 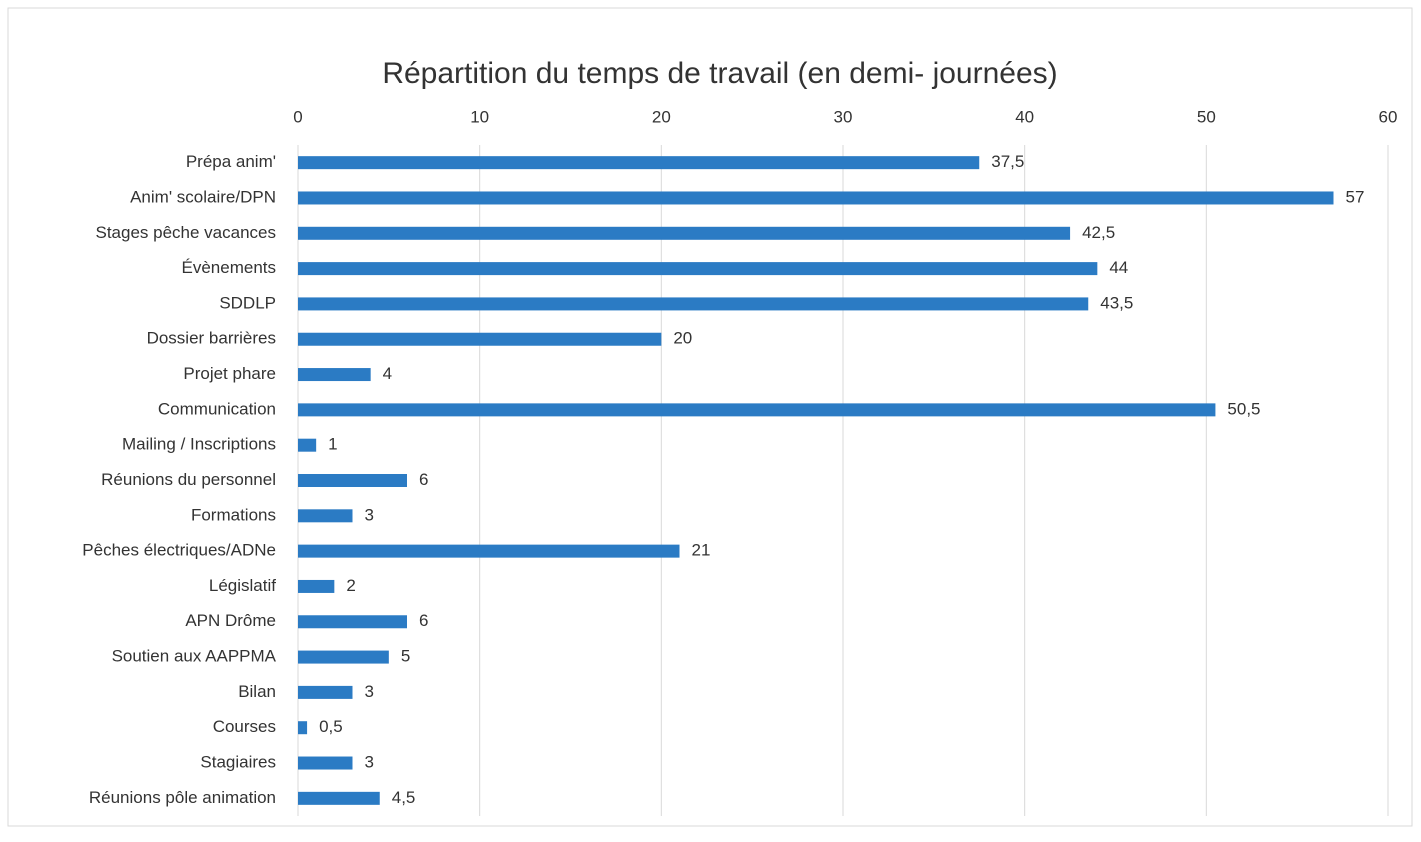 I want to click on y-tick-label: Mailing / Inscriptions, so click(x=199, y=444).